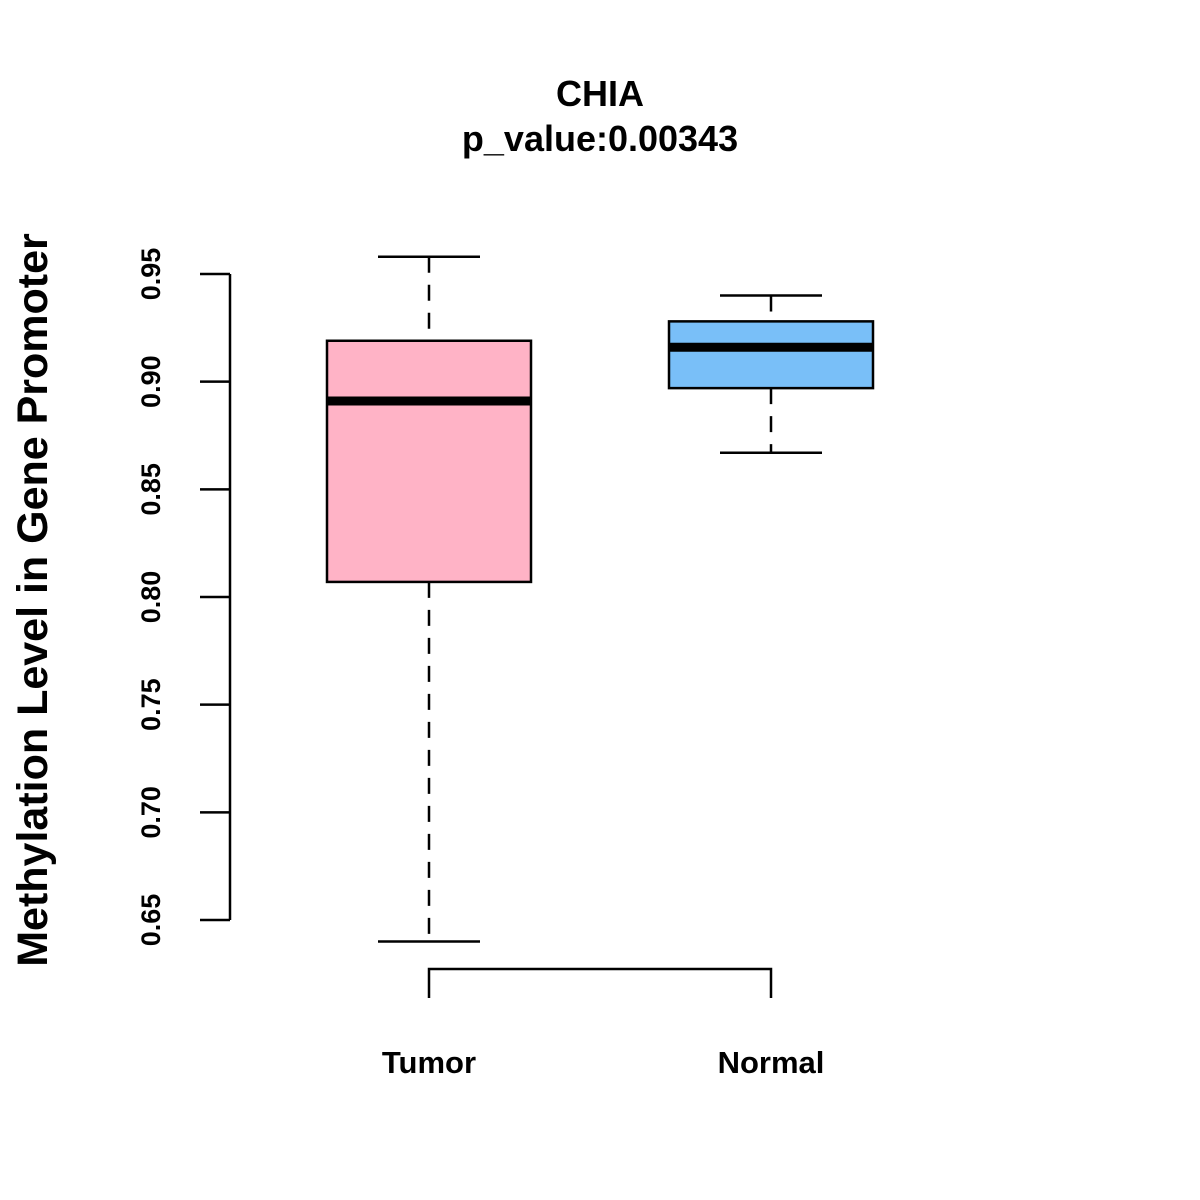 The image size is (1200, 1200). Describe the element at coordinates (603, 1062) in the screenshot. I see `x-axis-categories: Tumor Normal` at that location.